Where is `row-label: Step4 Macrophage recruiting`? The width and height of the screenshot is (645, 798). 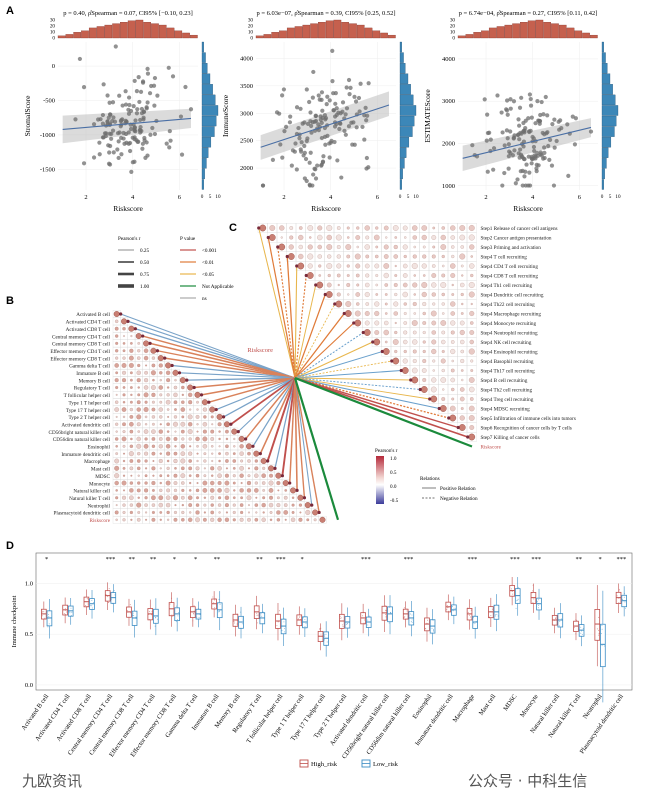 row-label: Step4 Macrophage recruiting is located at coordinates (511, 315).